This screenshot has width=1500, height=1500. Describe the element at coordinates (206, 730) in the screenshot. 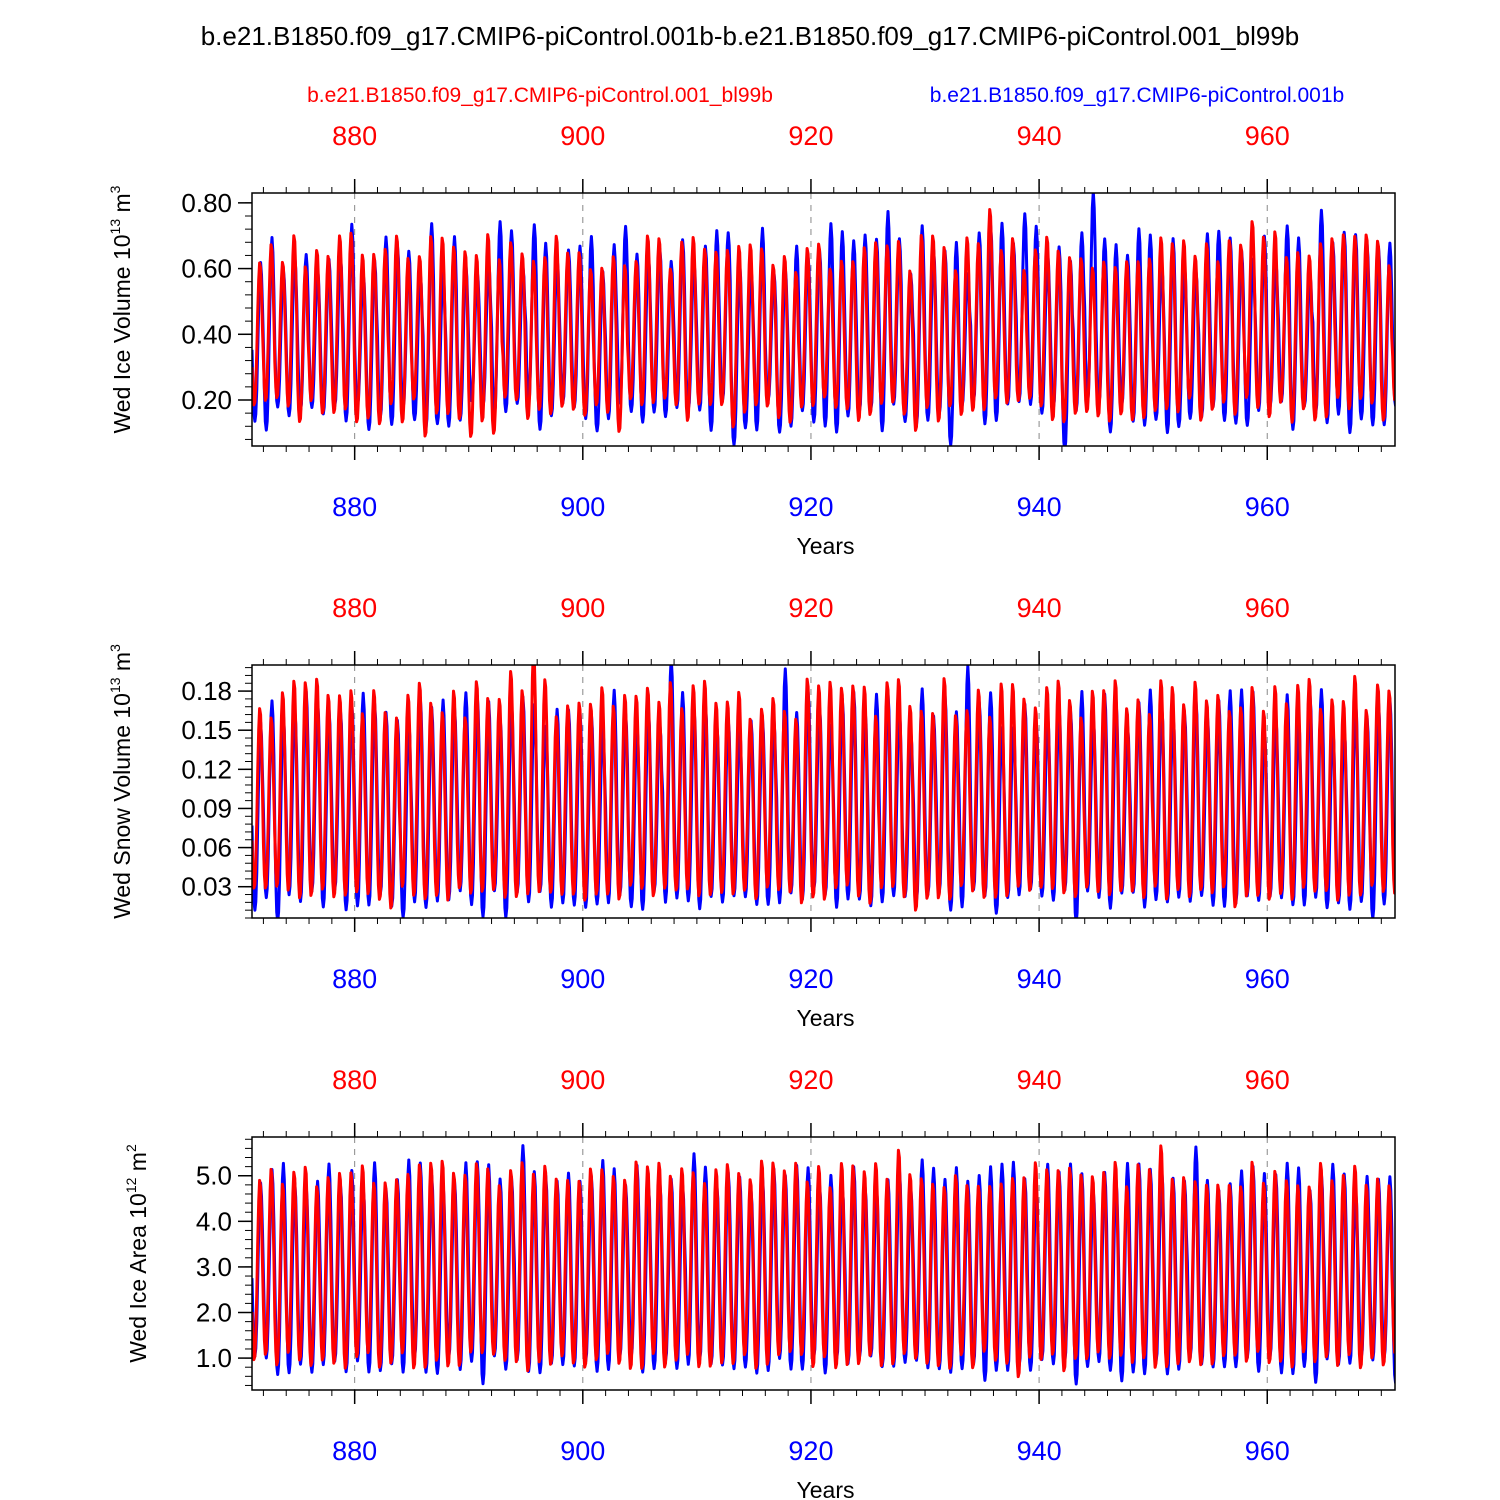

I see `y-tick-label: 0.15` at that location.